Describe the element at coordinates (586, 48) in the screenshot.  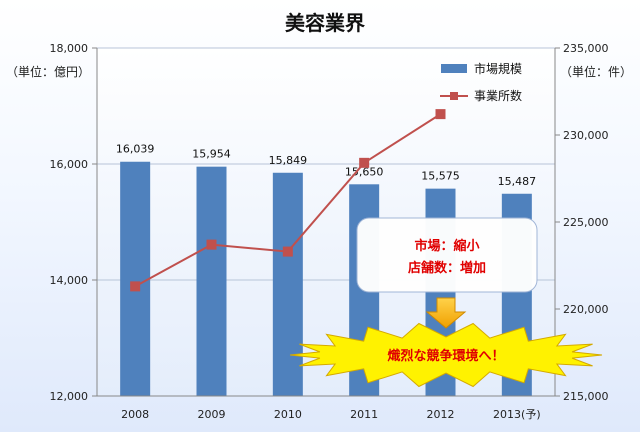
I see `right-tick-label: 235,000` at that location.